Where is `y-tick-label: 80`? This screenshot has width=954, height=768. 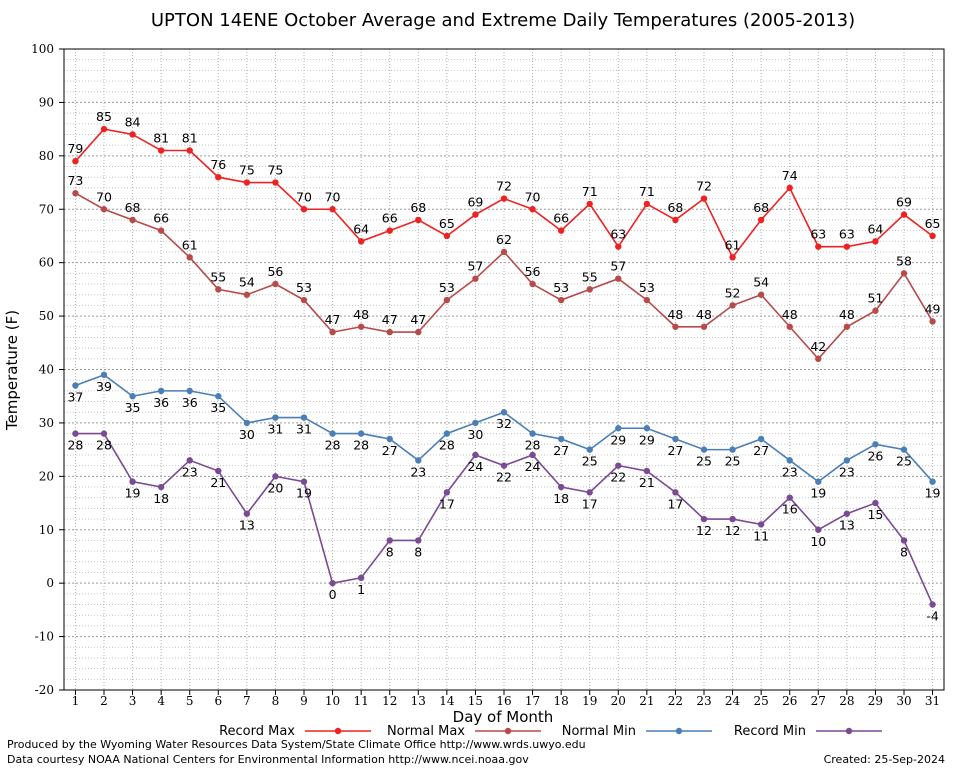
y-tick-label: 80 is located at coordinates (46, 156).